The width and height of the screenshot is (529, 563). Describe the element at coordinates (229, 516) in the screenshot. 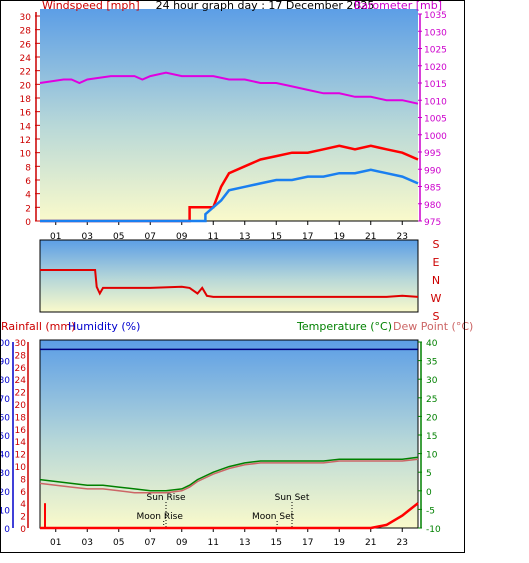

I see `series-rainfall` at that location.